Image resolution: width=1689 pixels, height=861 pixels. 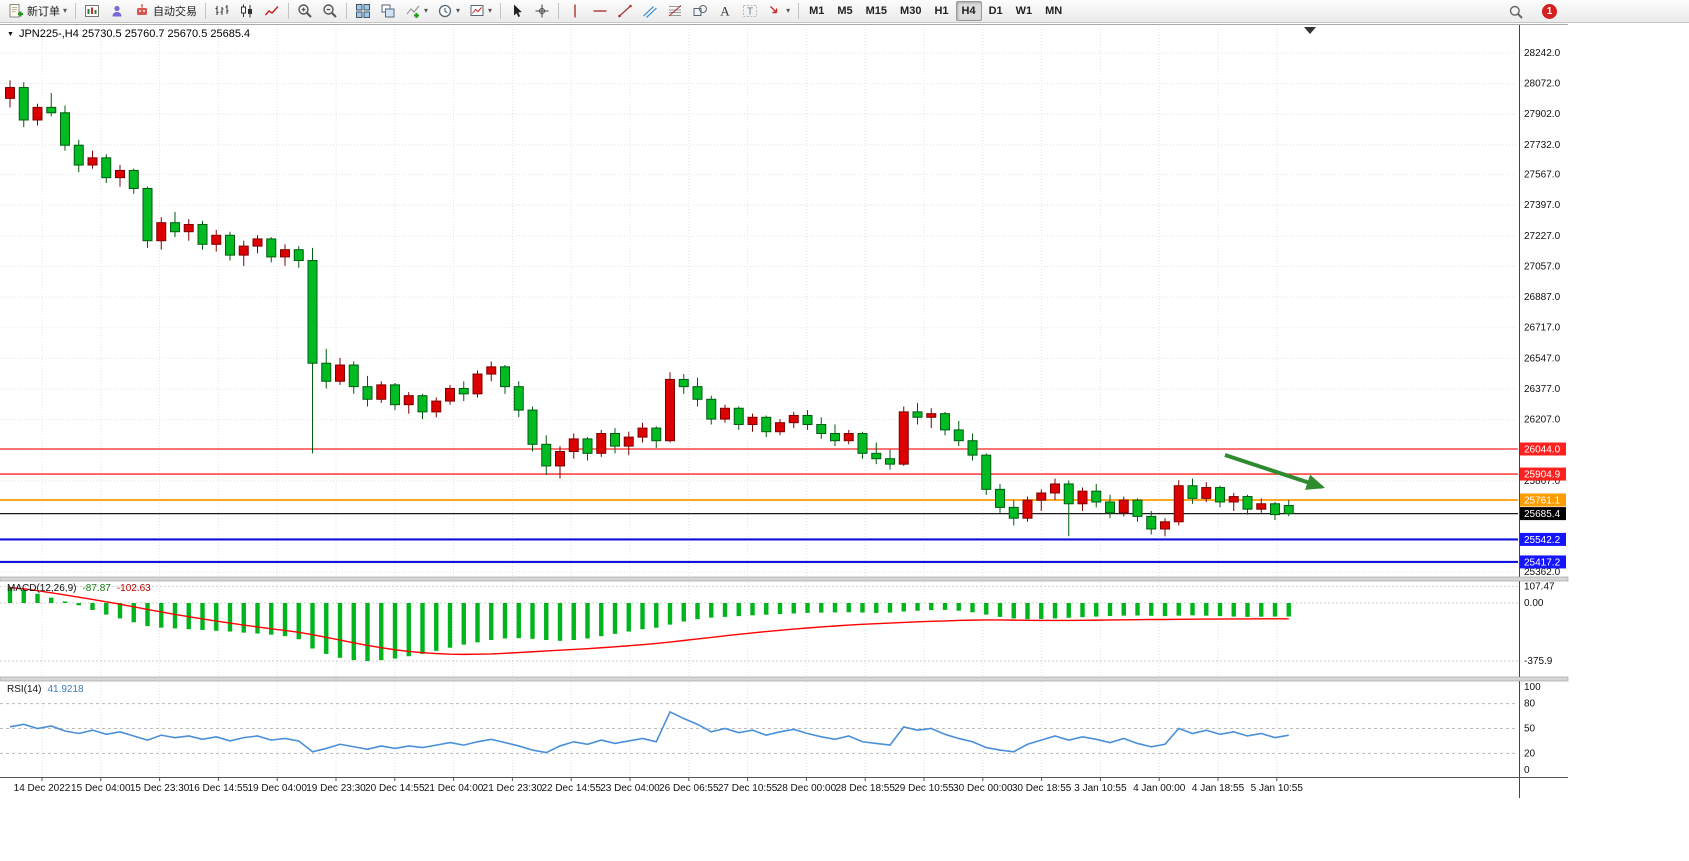 I want to click on bar-chart-button, so click(x=222, y=11).